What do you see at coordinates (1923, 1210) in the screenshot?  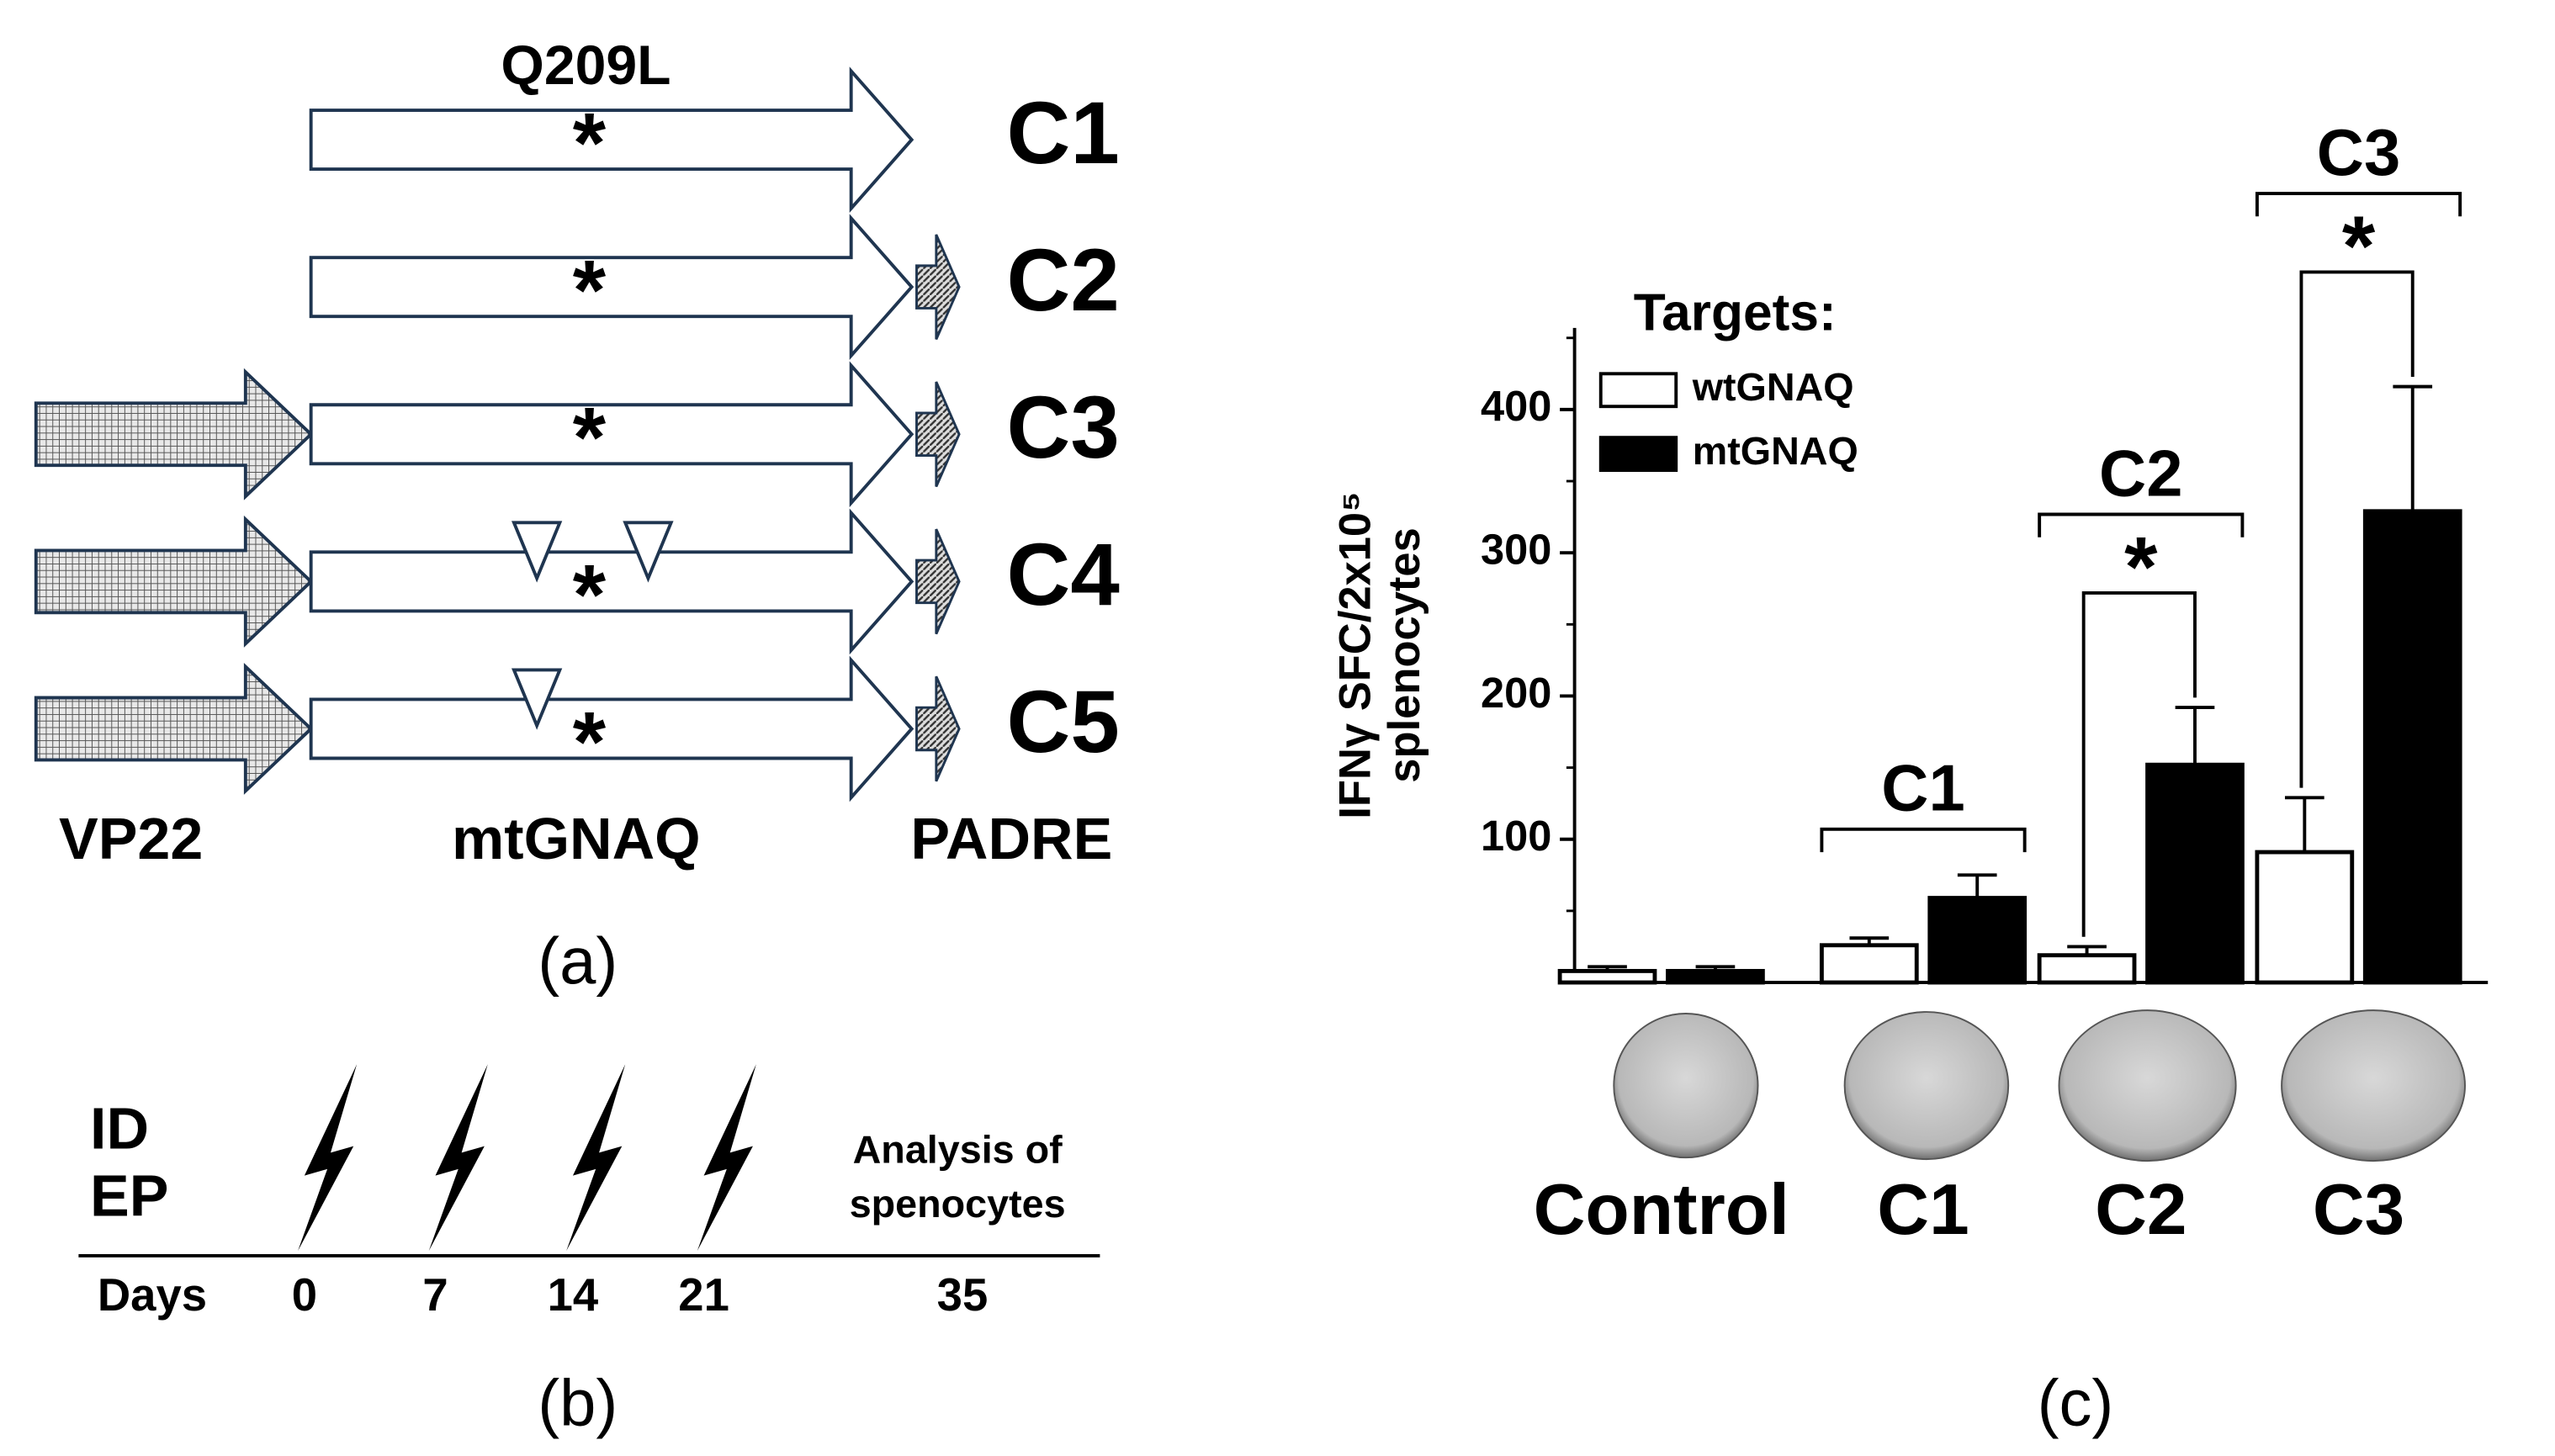 I see `x-tick-label: C1` at bounding box center [1923, 1210].